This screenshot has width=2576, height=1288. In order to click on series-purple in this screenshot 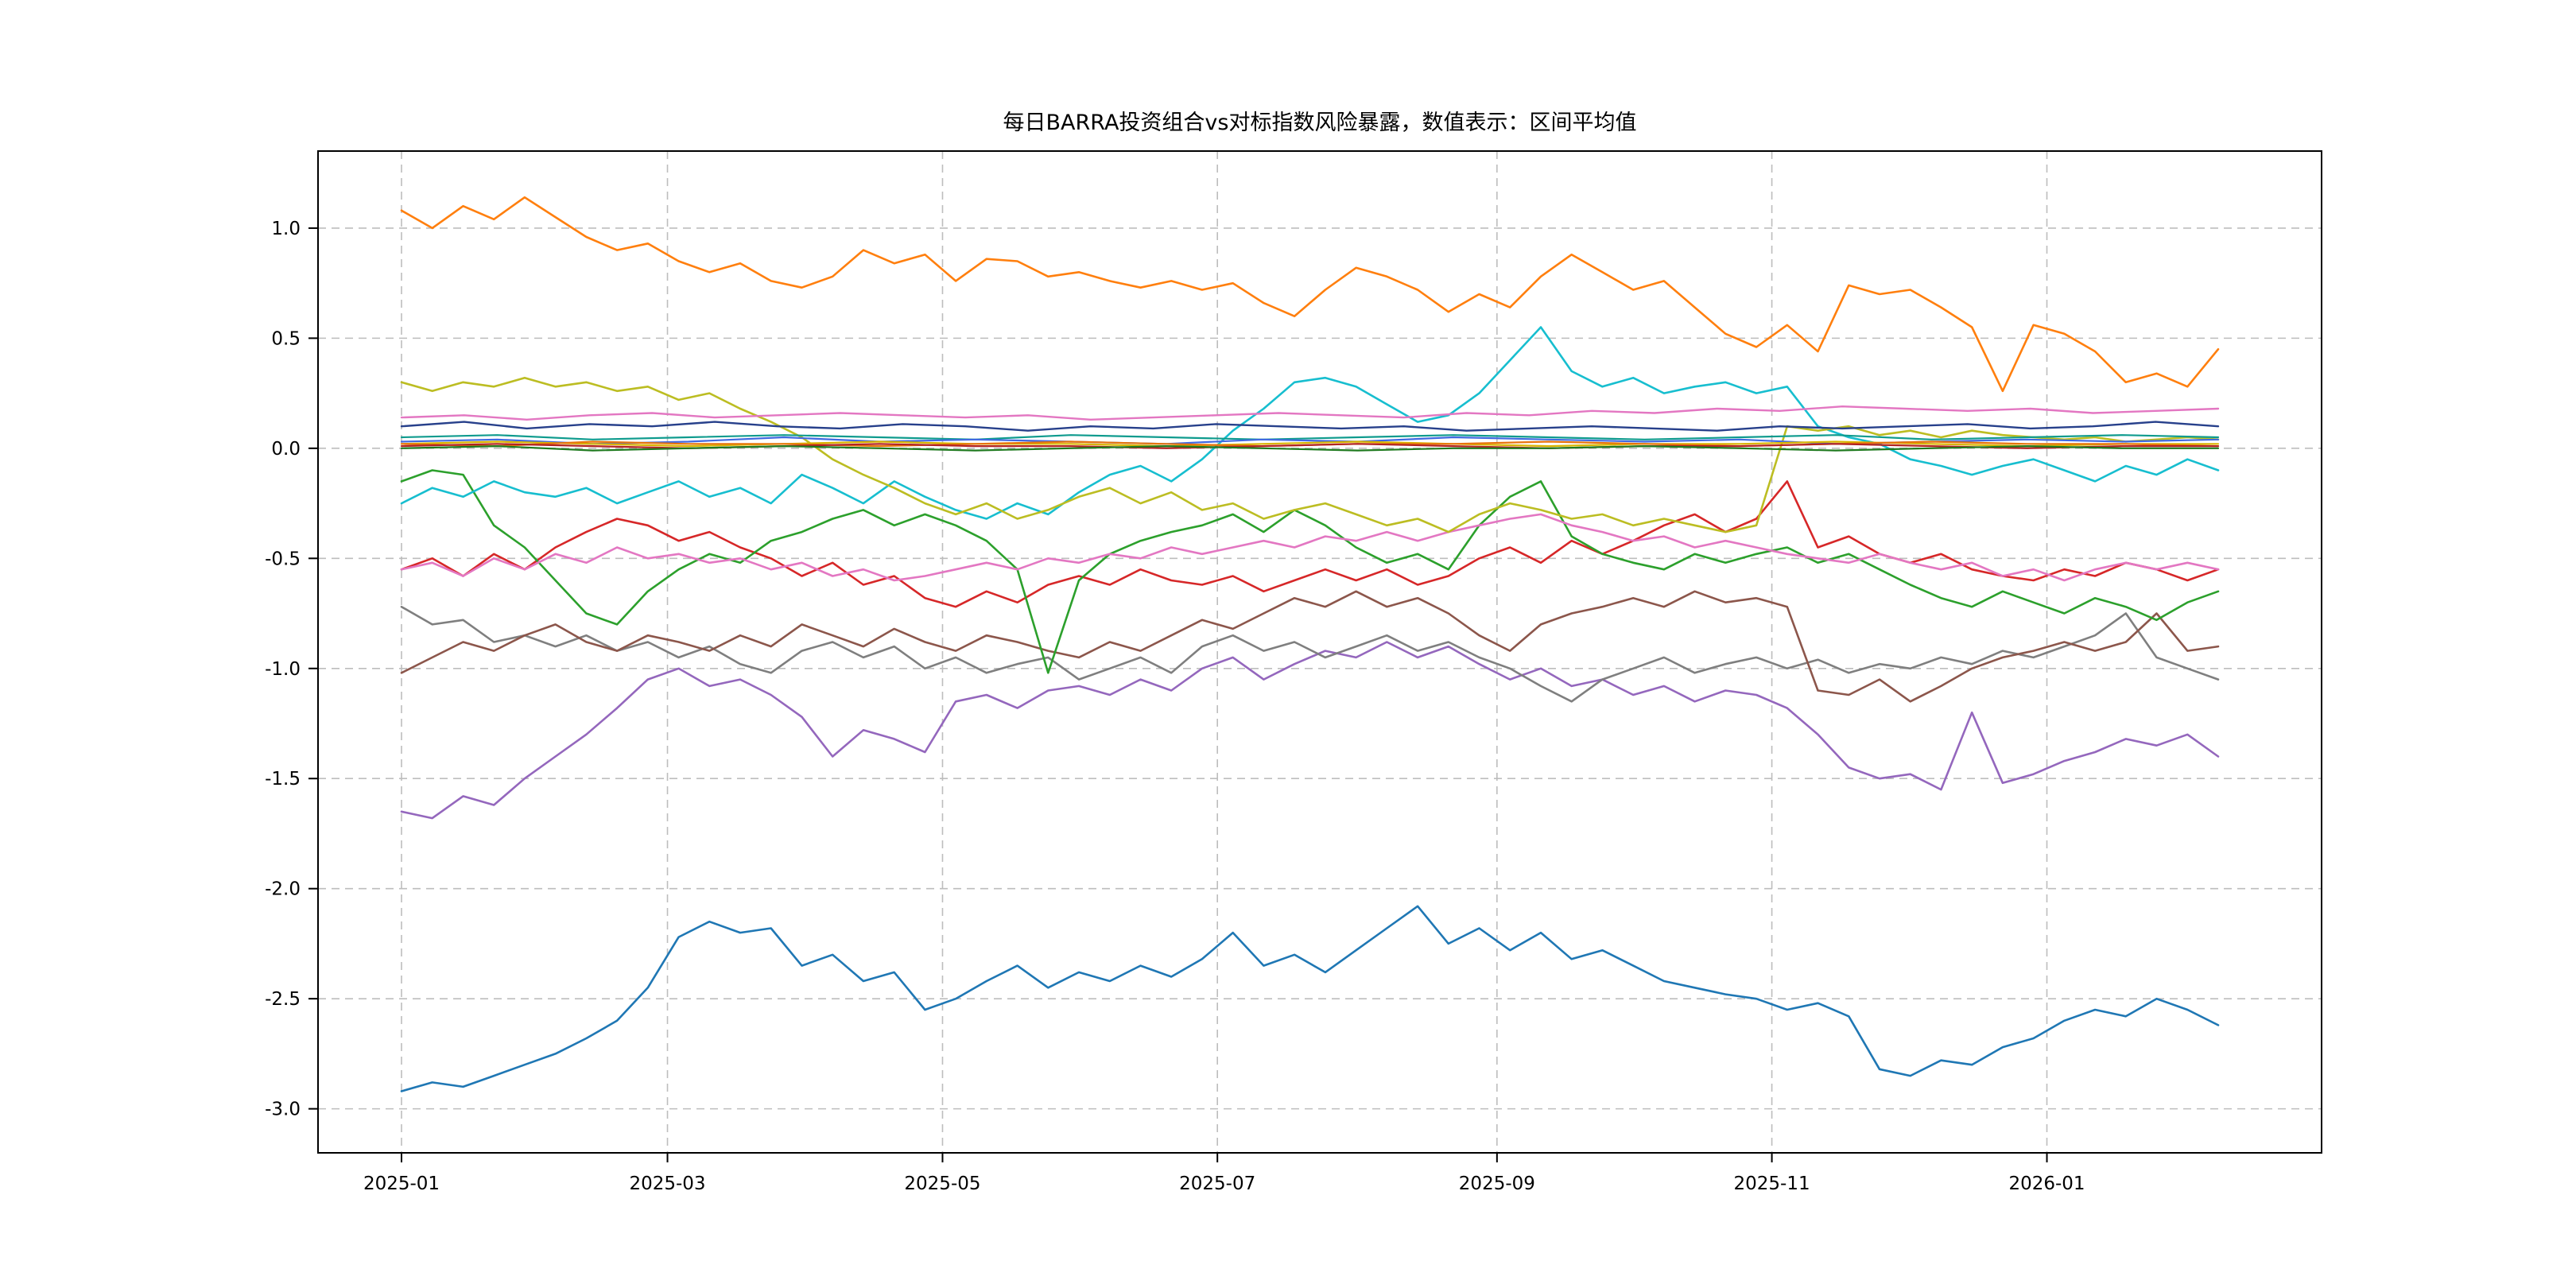, I will do `click(1310, 730)`.